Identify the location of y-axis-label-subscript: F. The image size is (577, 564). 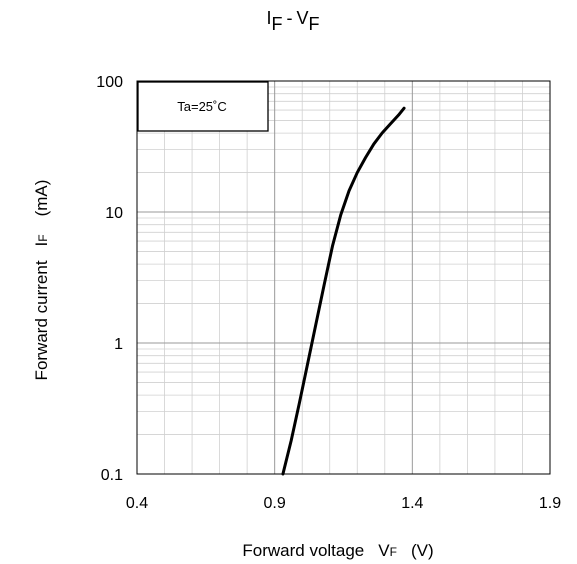
(43, 237).